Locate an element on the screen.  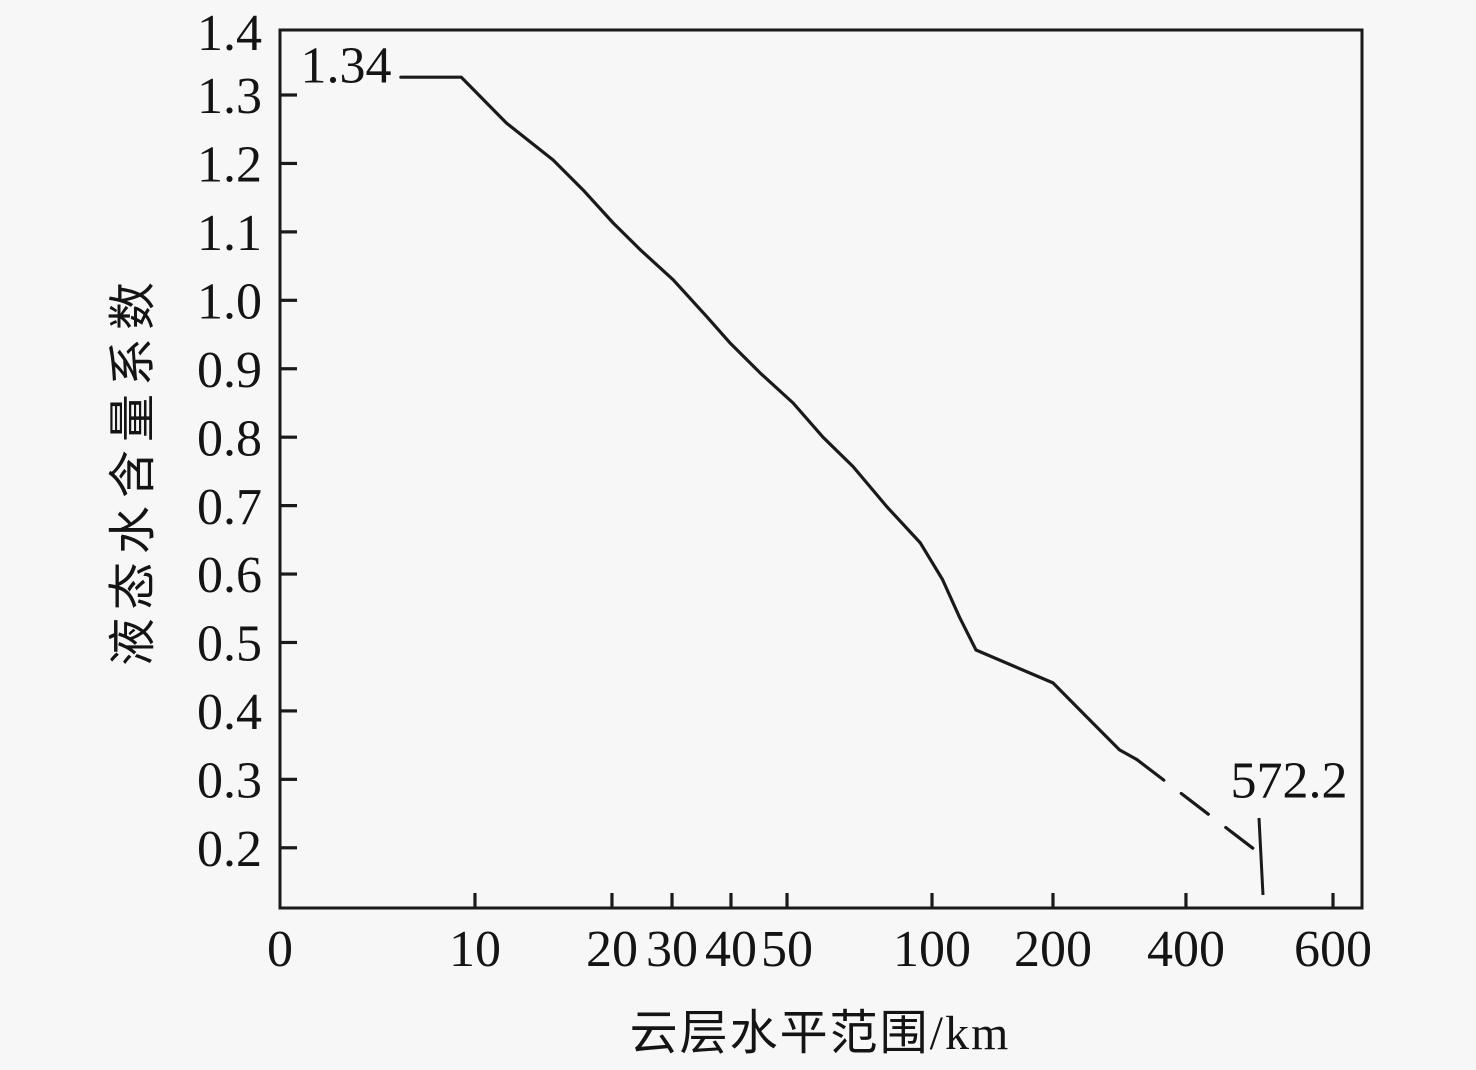
x-tick-label: 30 is located at coordinates (672, 949).